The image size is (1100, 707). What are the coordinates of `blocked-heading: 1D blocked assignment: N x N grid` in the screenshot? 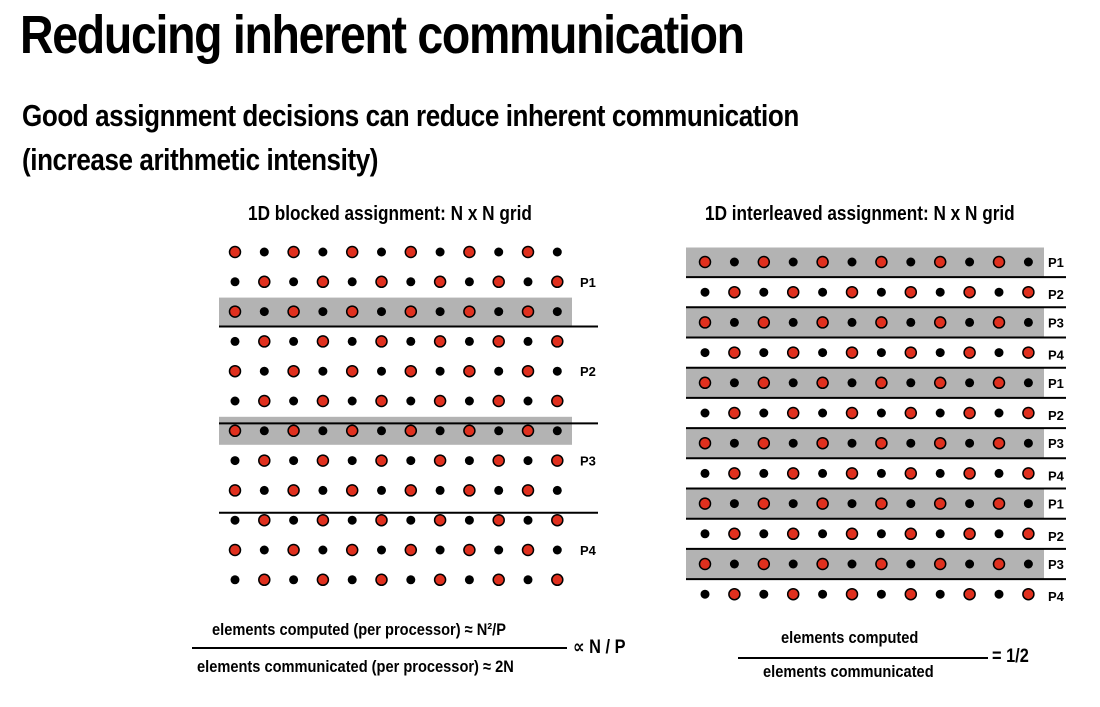 It's located at (390, 214).